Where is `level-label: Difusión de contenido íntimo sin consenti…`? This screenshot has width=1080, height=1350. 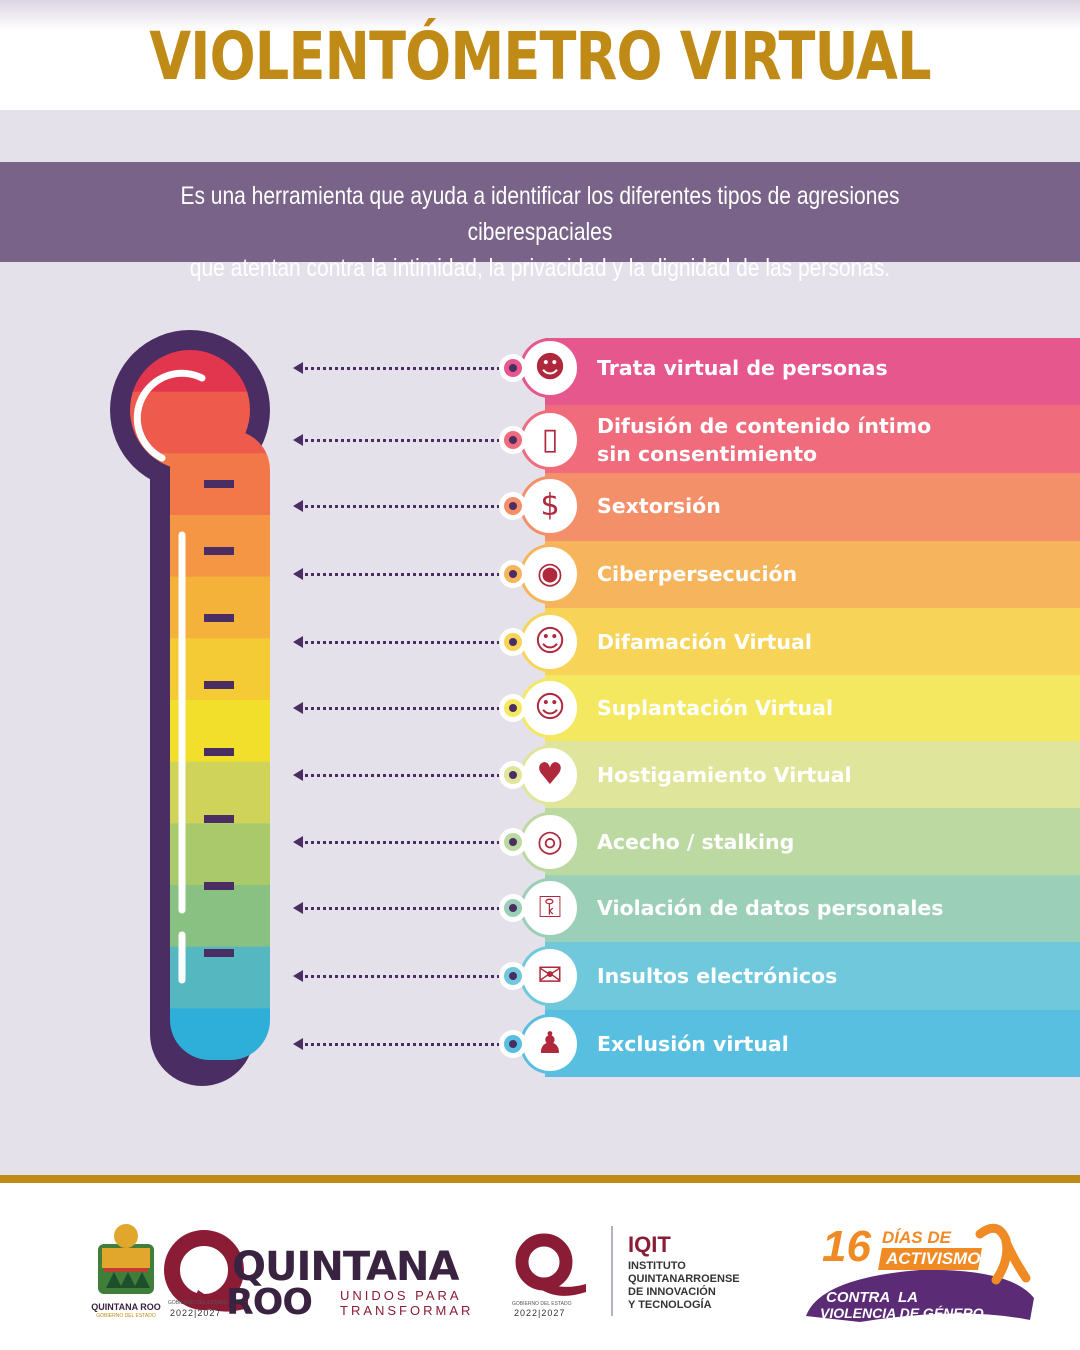
level-label: Difusión de contenido íntimo sin consenti… is located at coordinates (764, 440).